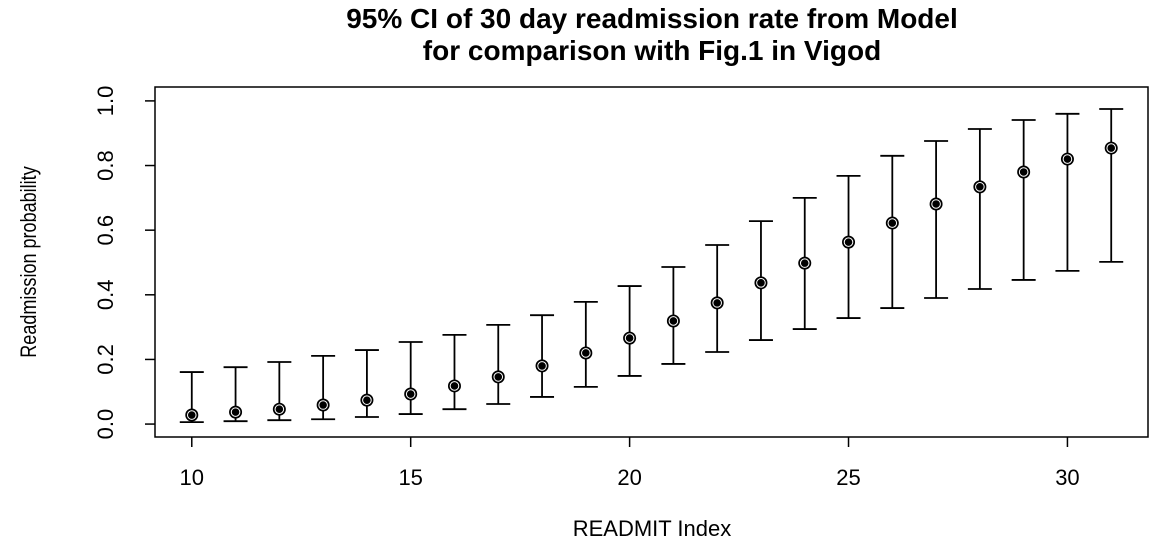 The image size is (1150, 543). What do you see at coordinates (105, 230) in the screenshot?
I see `y-tick-label: 0.6` at bounding box center [105, 230].